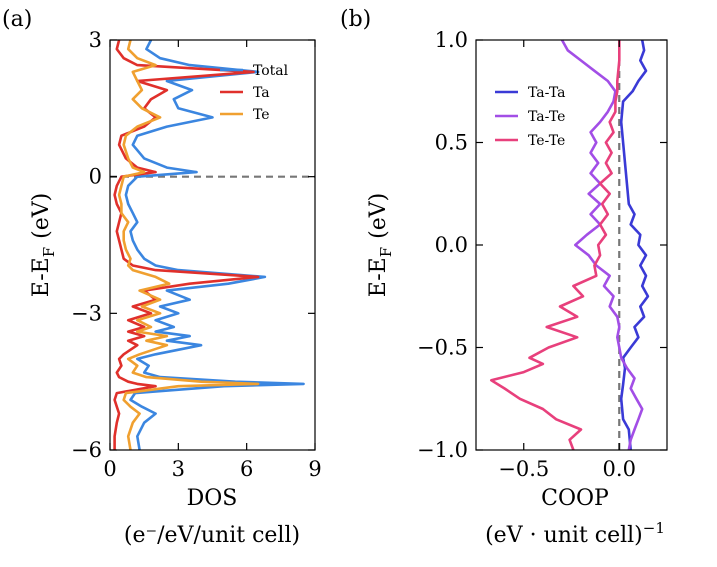  I want to click on panel-b-y-axis-label: E-EF (eV), so click(380, 245).